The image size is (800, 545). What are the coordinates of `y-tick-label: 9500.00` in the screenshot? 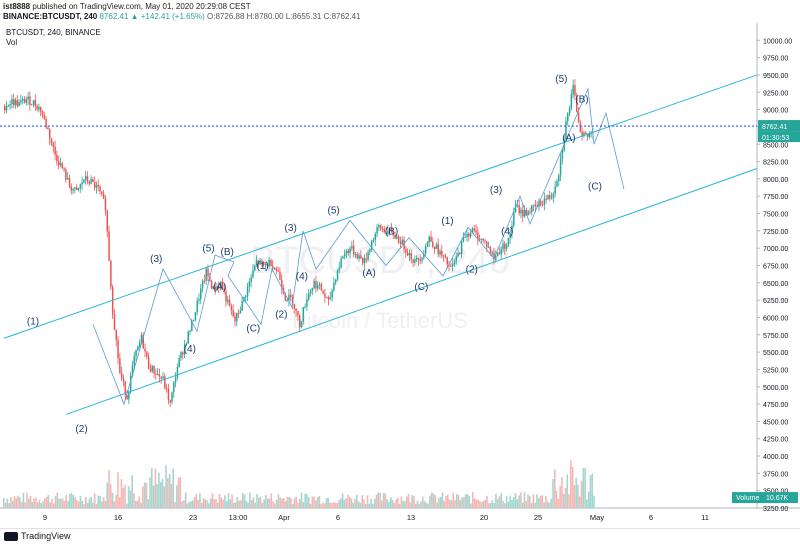 It's located at (775, 76).